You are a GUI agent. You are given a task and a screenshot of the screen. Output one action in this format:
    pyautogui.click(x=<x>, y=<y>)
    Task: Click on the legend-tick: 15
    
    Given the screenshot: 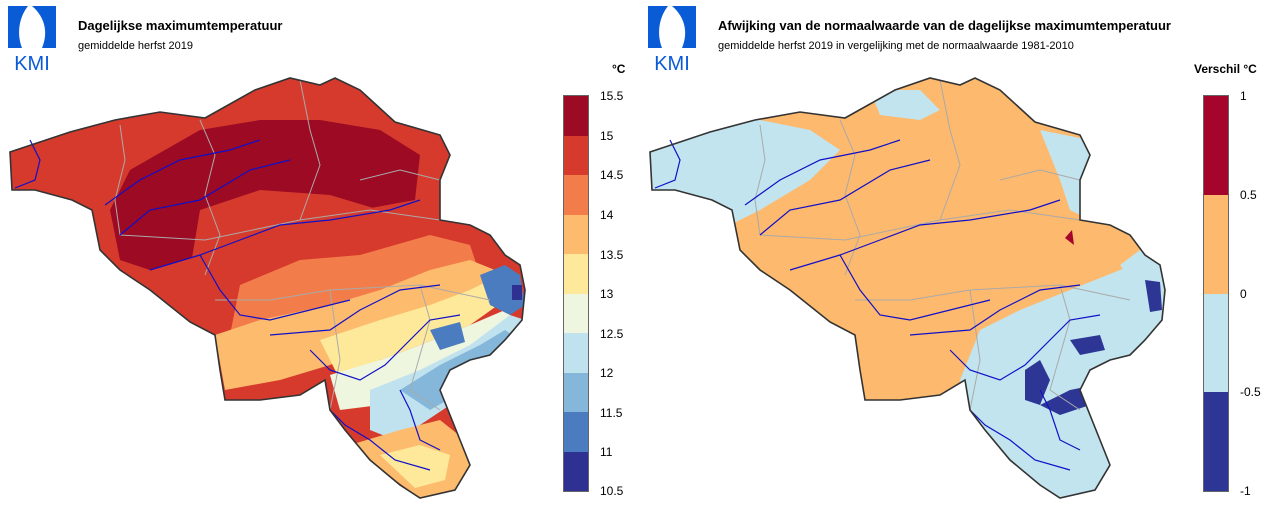 What is the action you would take?
    pyautogui.click(x=607, y=136)
    